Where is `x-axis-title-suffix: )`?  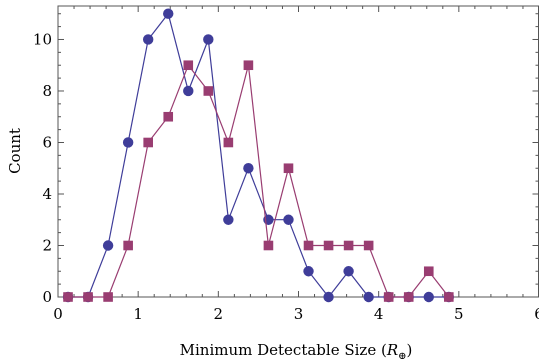 x-axis-title-suffix: ) is located at coordinates (410, 350).